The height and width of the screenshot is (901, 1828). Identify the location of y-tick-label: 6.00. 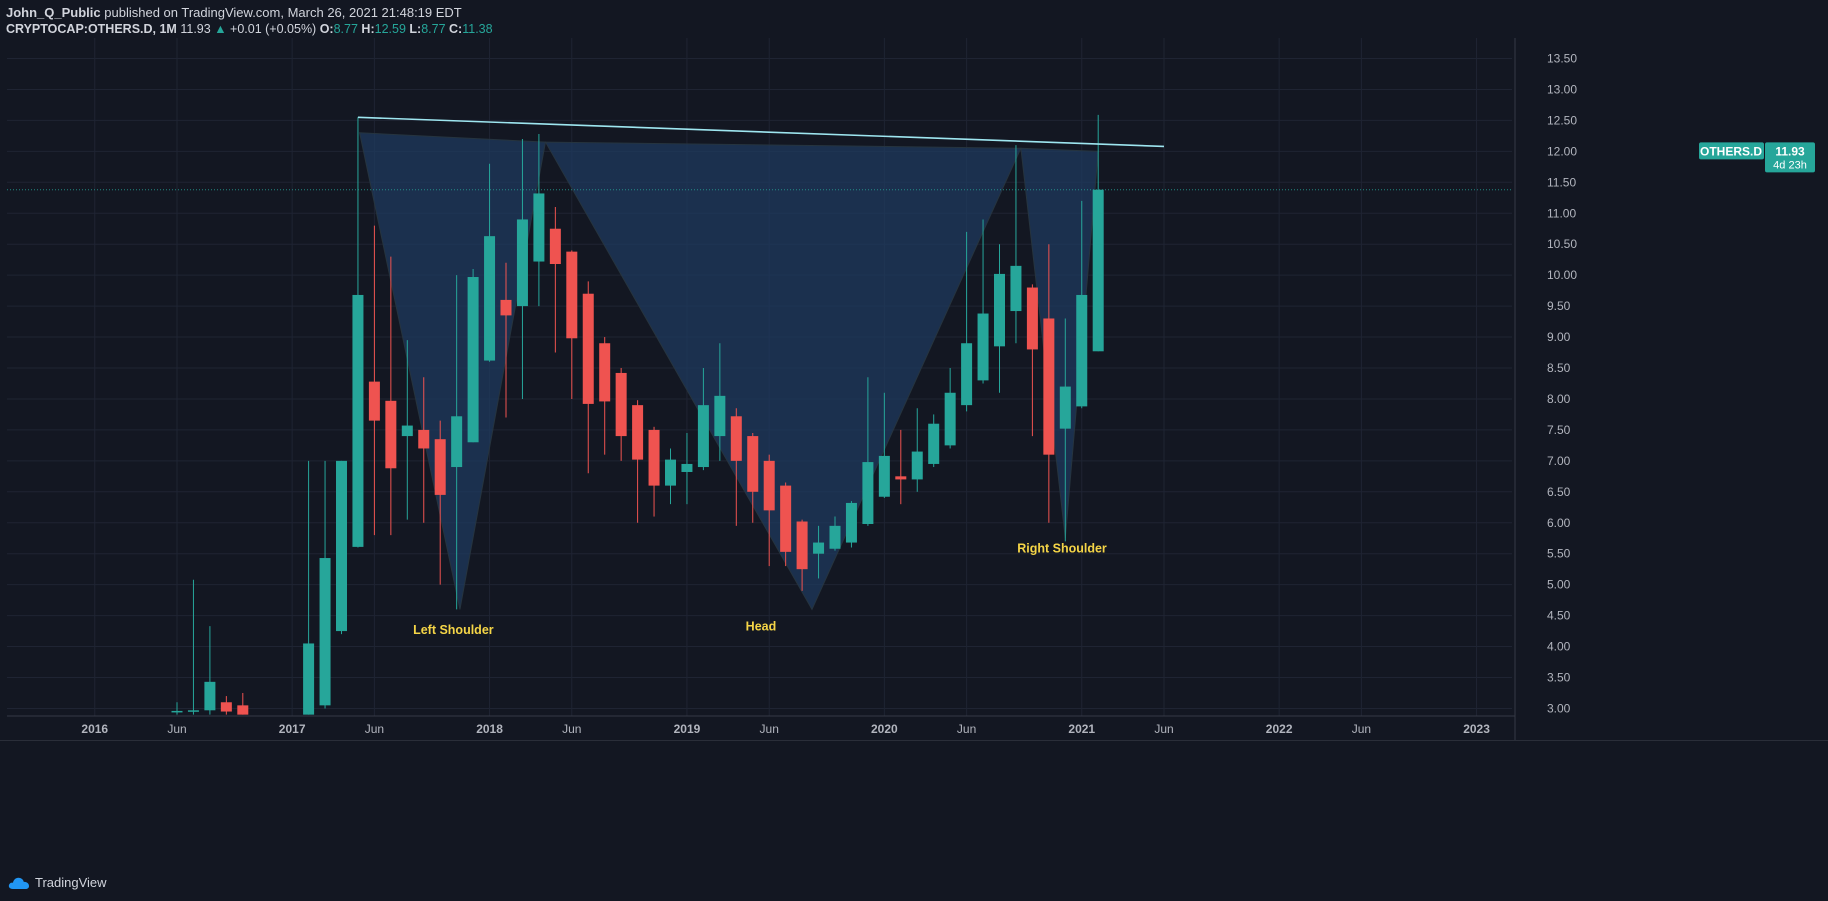
(1559, 523).